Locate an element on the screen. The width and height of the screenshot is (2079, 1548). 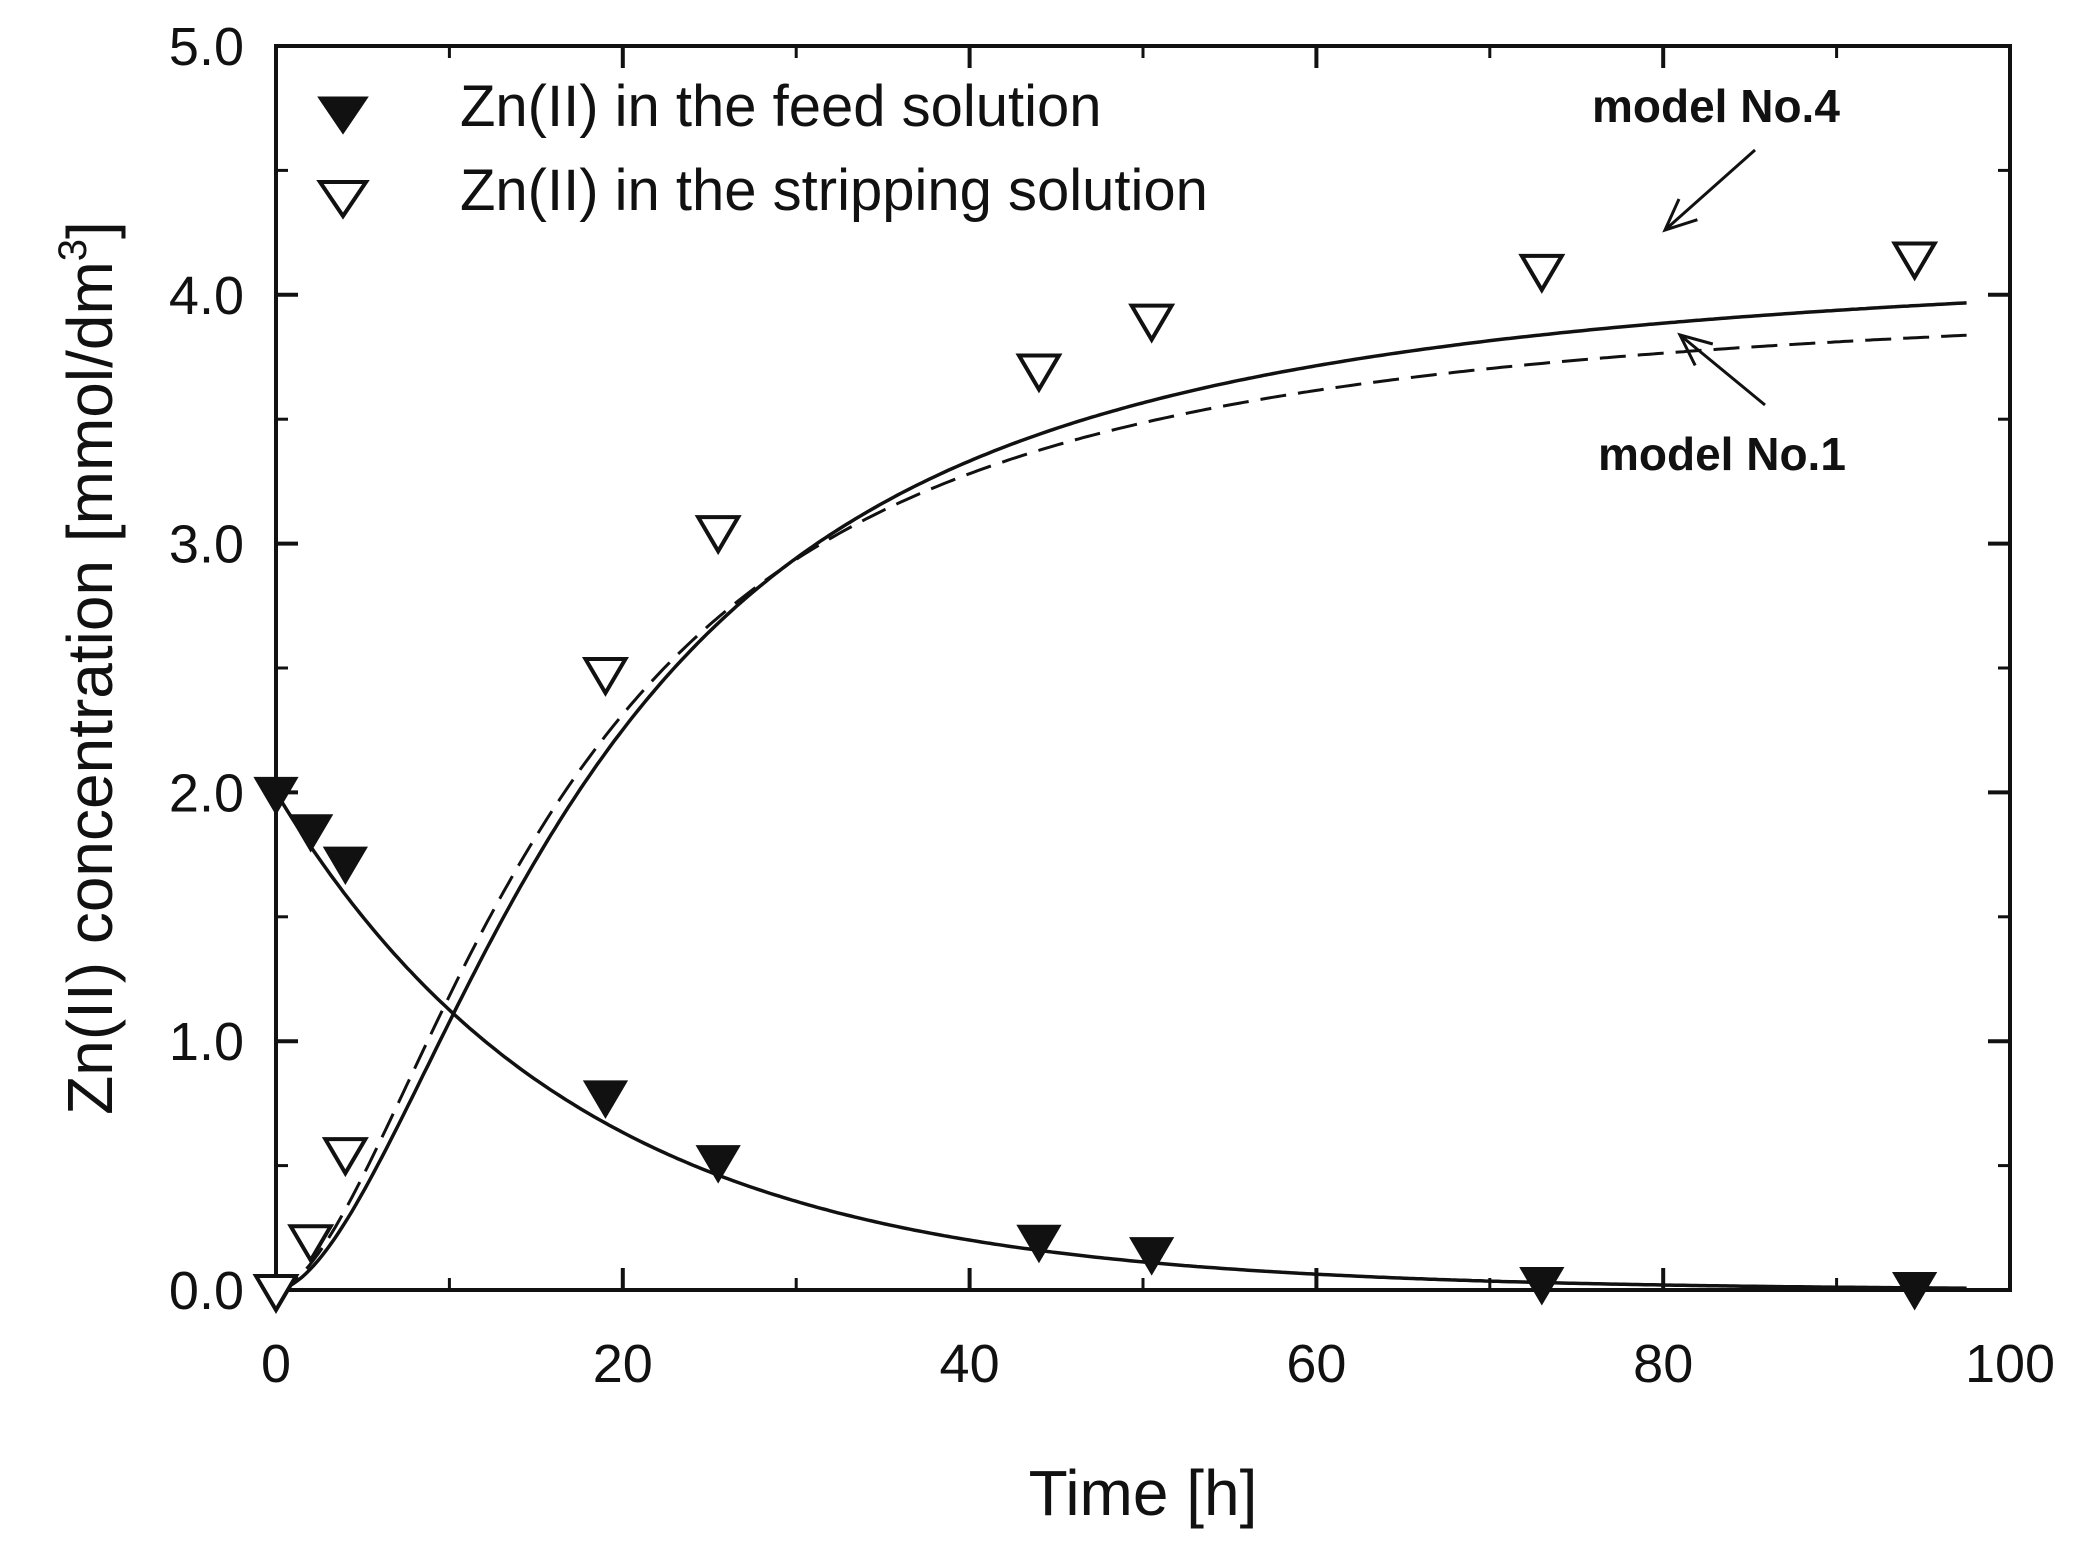
legend-marker-feed is located at coordinates (343, 115).